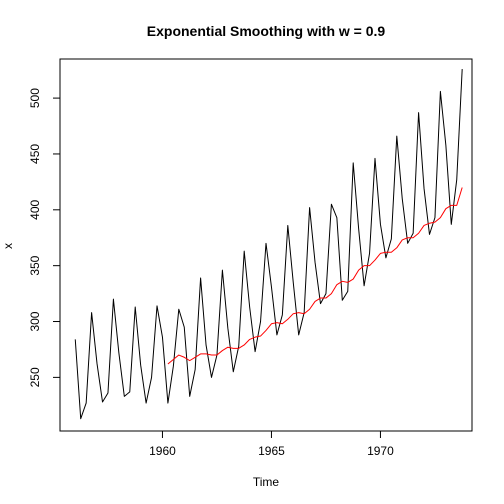  I want to click on y-axis: 250 300 350 400 450 500, so click(44, 237).